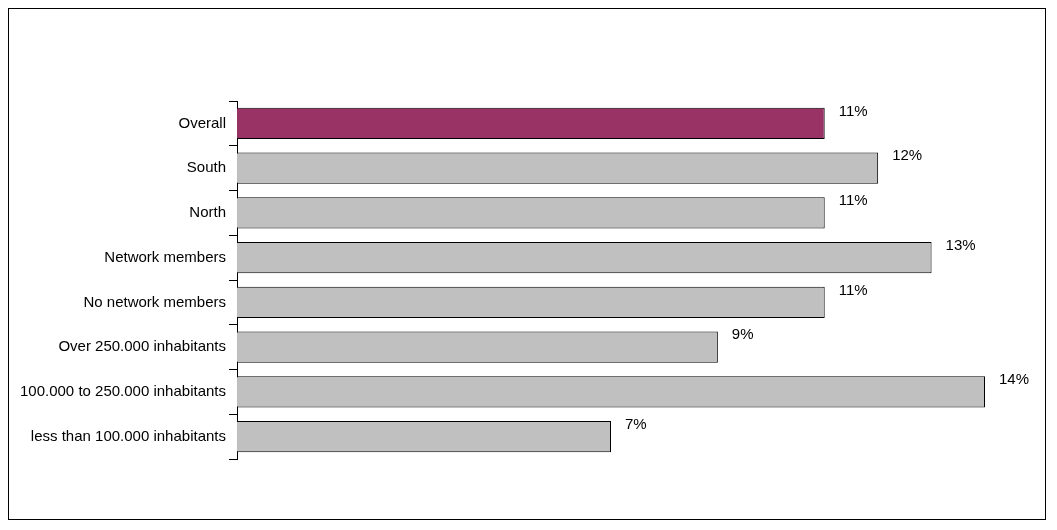 The width and height of the screenshot is (1057, 530). Describe the element at coordinates (206, 167) in the screenshot. I see `y-tick-label: South` at that location.